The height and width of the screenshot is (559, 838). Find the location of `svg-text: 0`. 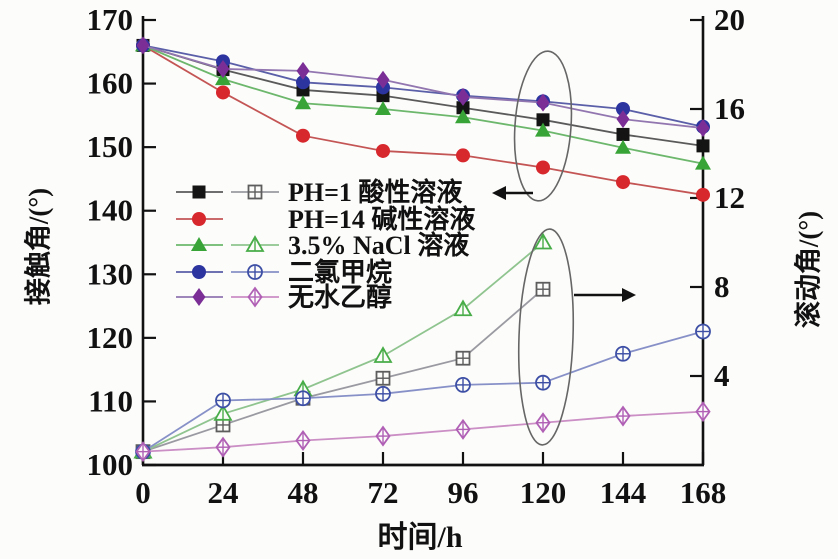

svg-text: 0 is located at coordinates (143, 492).